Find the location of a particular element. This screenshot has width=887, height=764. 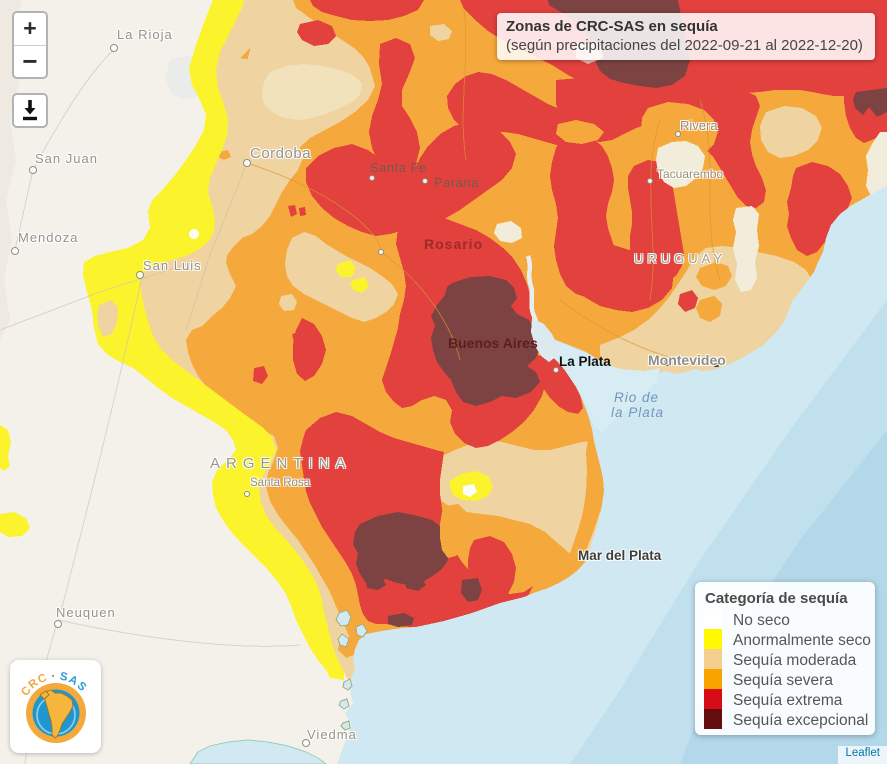

svg-text: S is located at coordinates (64, 677).